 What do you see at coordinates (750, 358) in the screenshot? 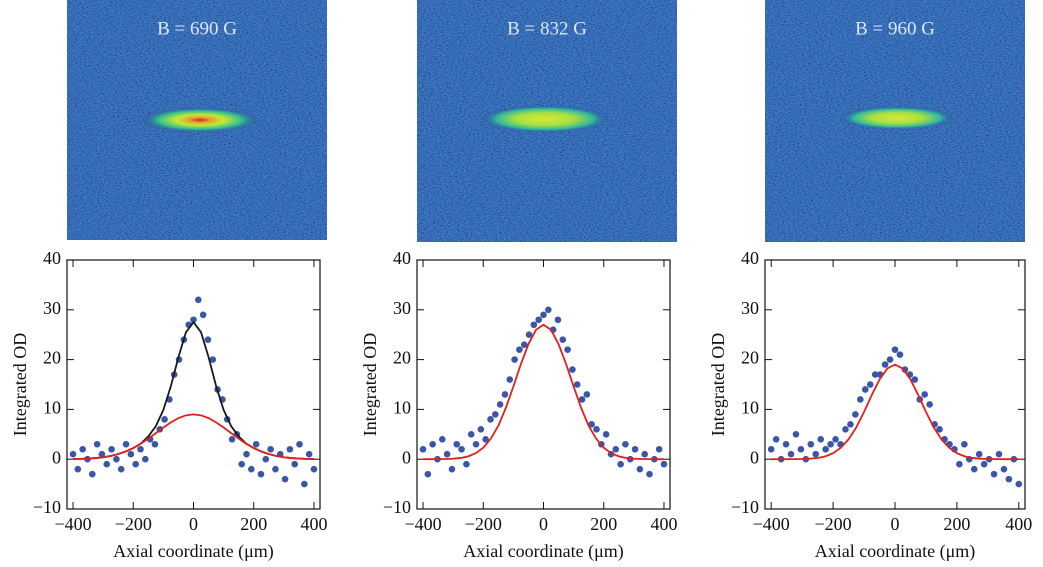
I see `y-tick-label: 20` at bounding box center [750, 358].